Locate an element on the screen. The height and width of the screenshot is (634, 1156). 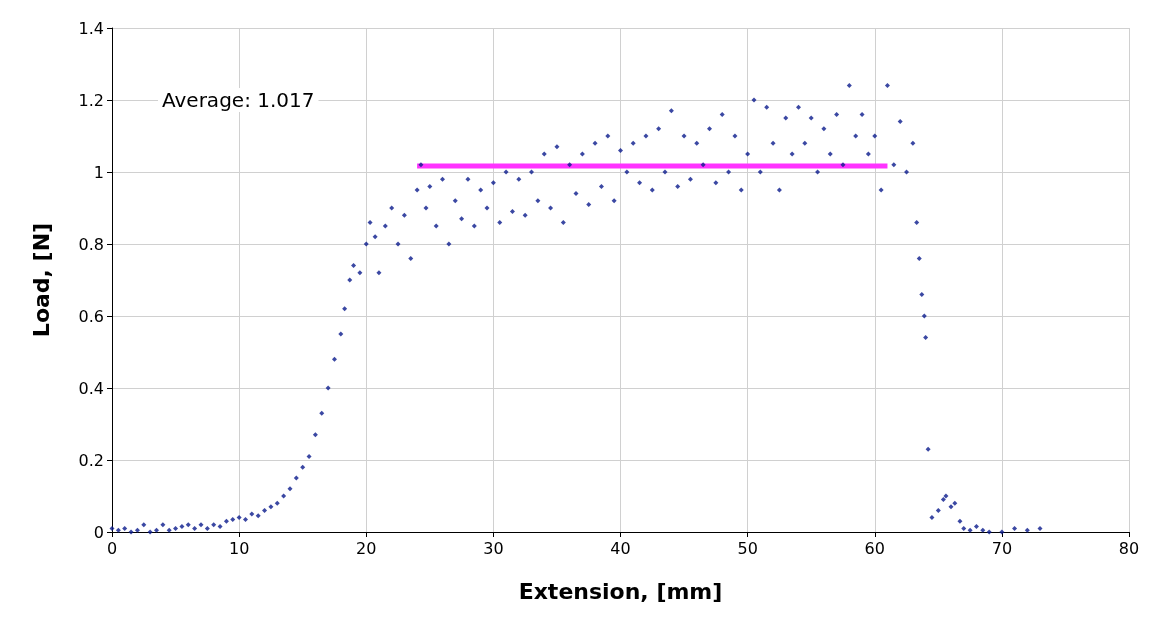
y-tick-label: 0.8 is located at coordinates (91, 244).